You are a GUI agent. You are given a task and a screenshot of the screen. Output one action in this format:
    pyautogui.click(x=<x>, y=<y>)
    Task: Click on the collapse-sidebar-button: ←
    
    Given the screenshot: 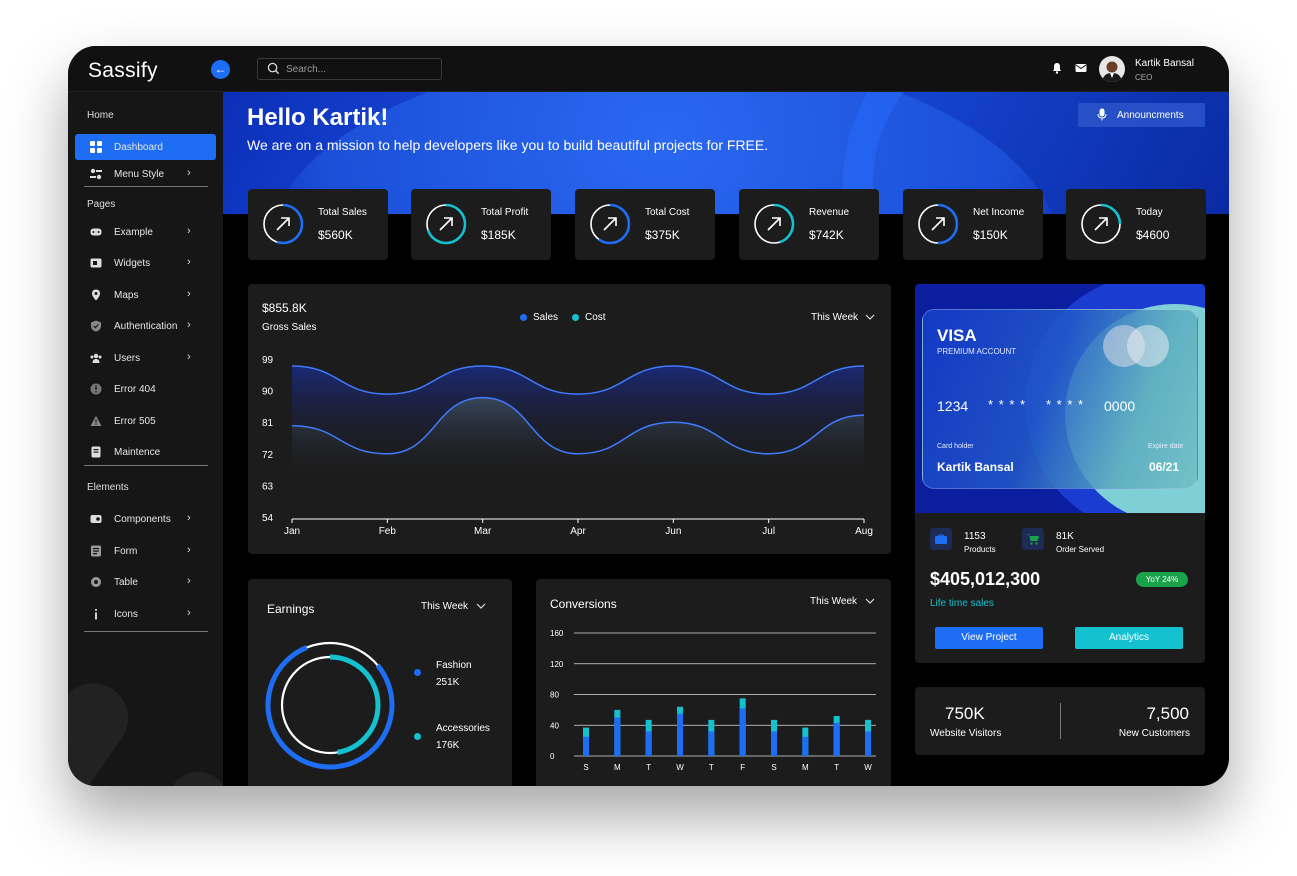 What is the action you would take?
    pyautogui.click(x=220, y=69)
    